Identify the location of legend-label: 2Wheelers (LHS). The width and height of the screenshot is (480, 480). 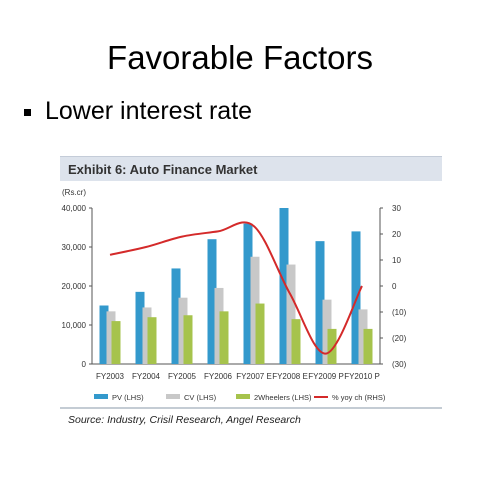
(283, 397).